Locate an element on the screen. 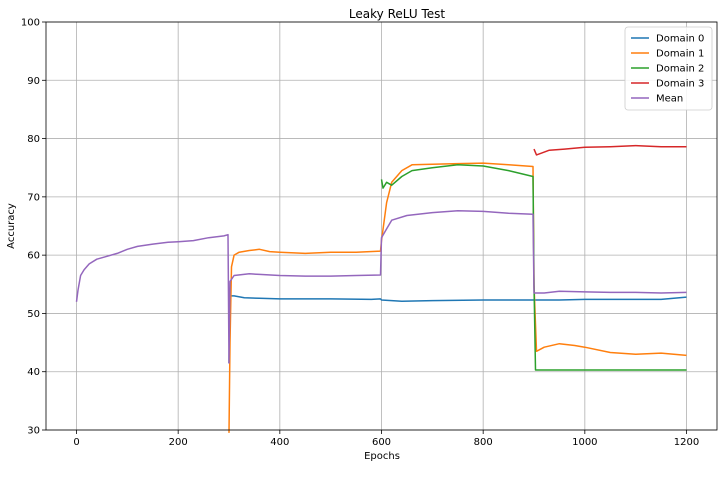 Image resolution: width=724 pixels, height=496 pixels. y-tick-label: 70 is located at coordinates (33, 197).